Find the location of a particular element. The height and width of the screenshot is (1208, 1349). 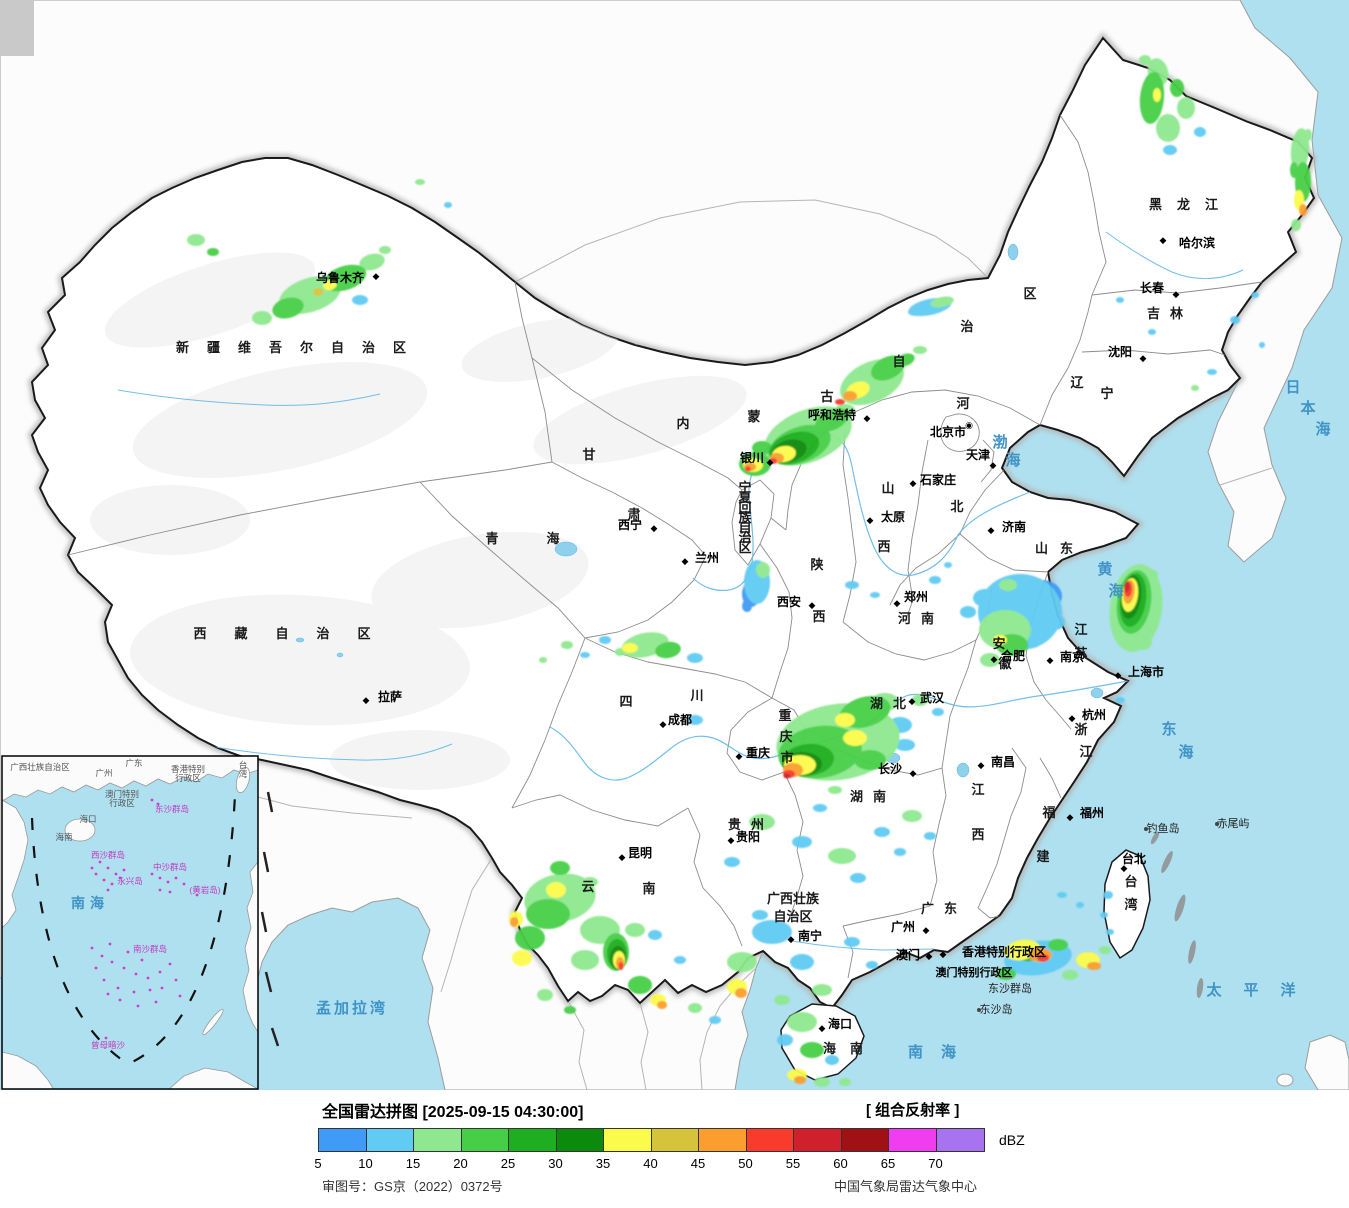

province-label: 台 is located at coordinates (1130, 881).